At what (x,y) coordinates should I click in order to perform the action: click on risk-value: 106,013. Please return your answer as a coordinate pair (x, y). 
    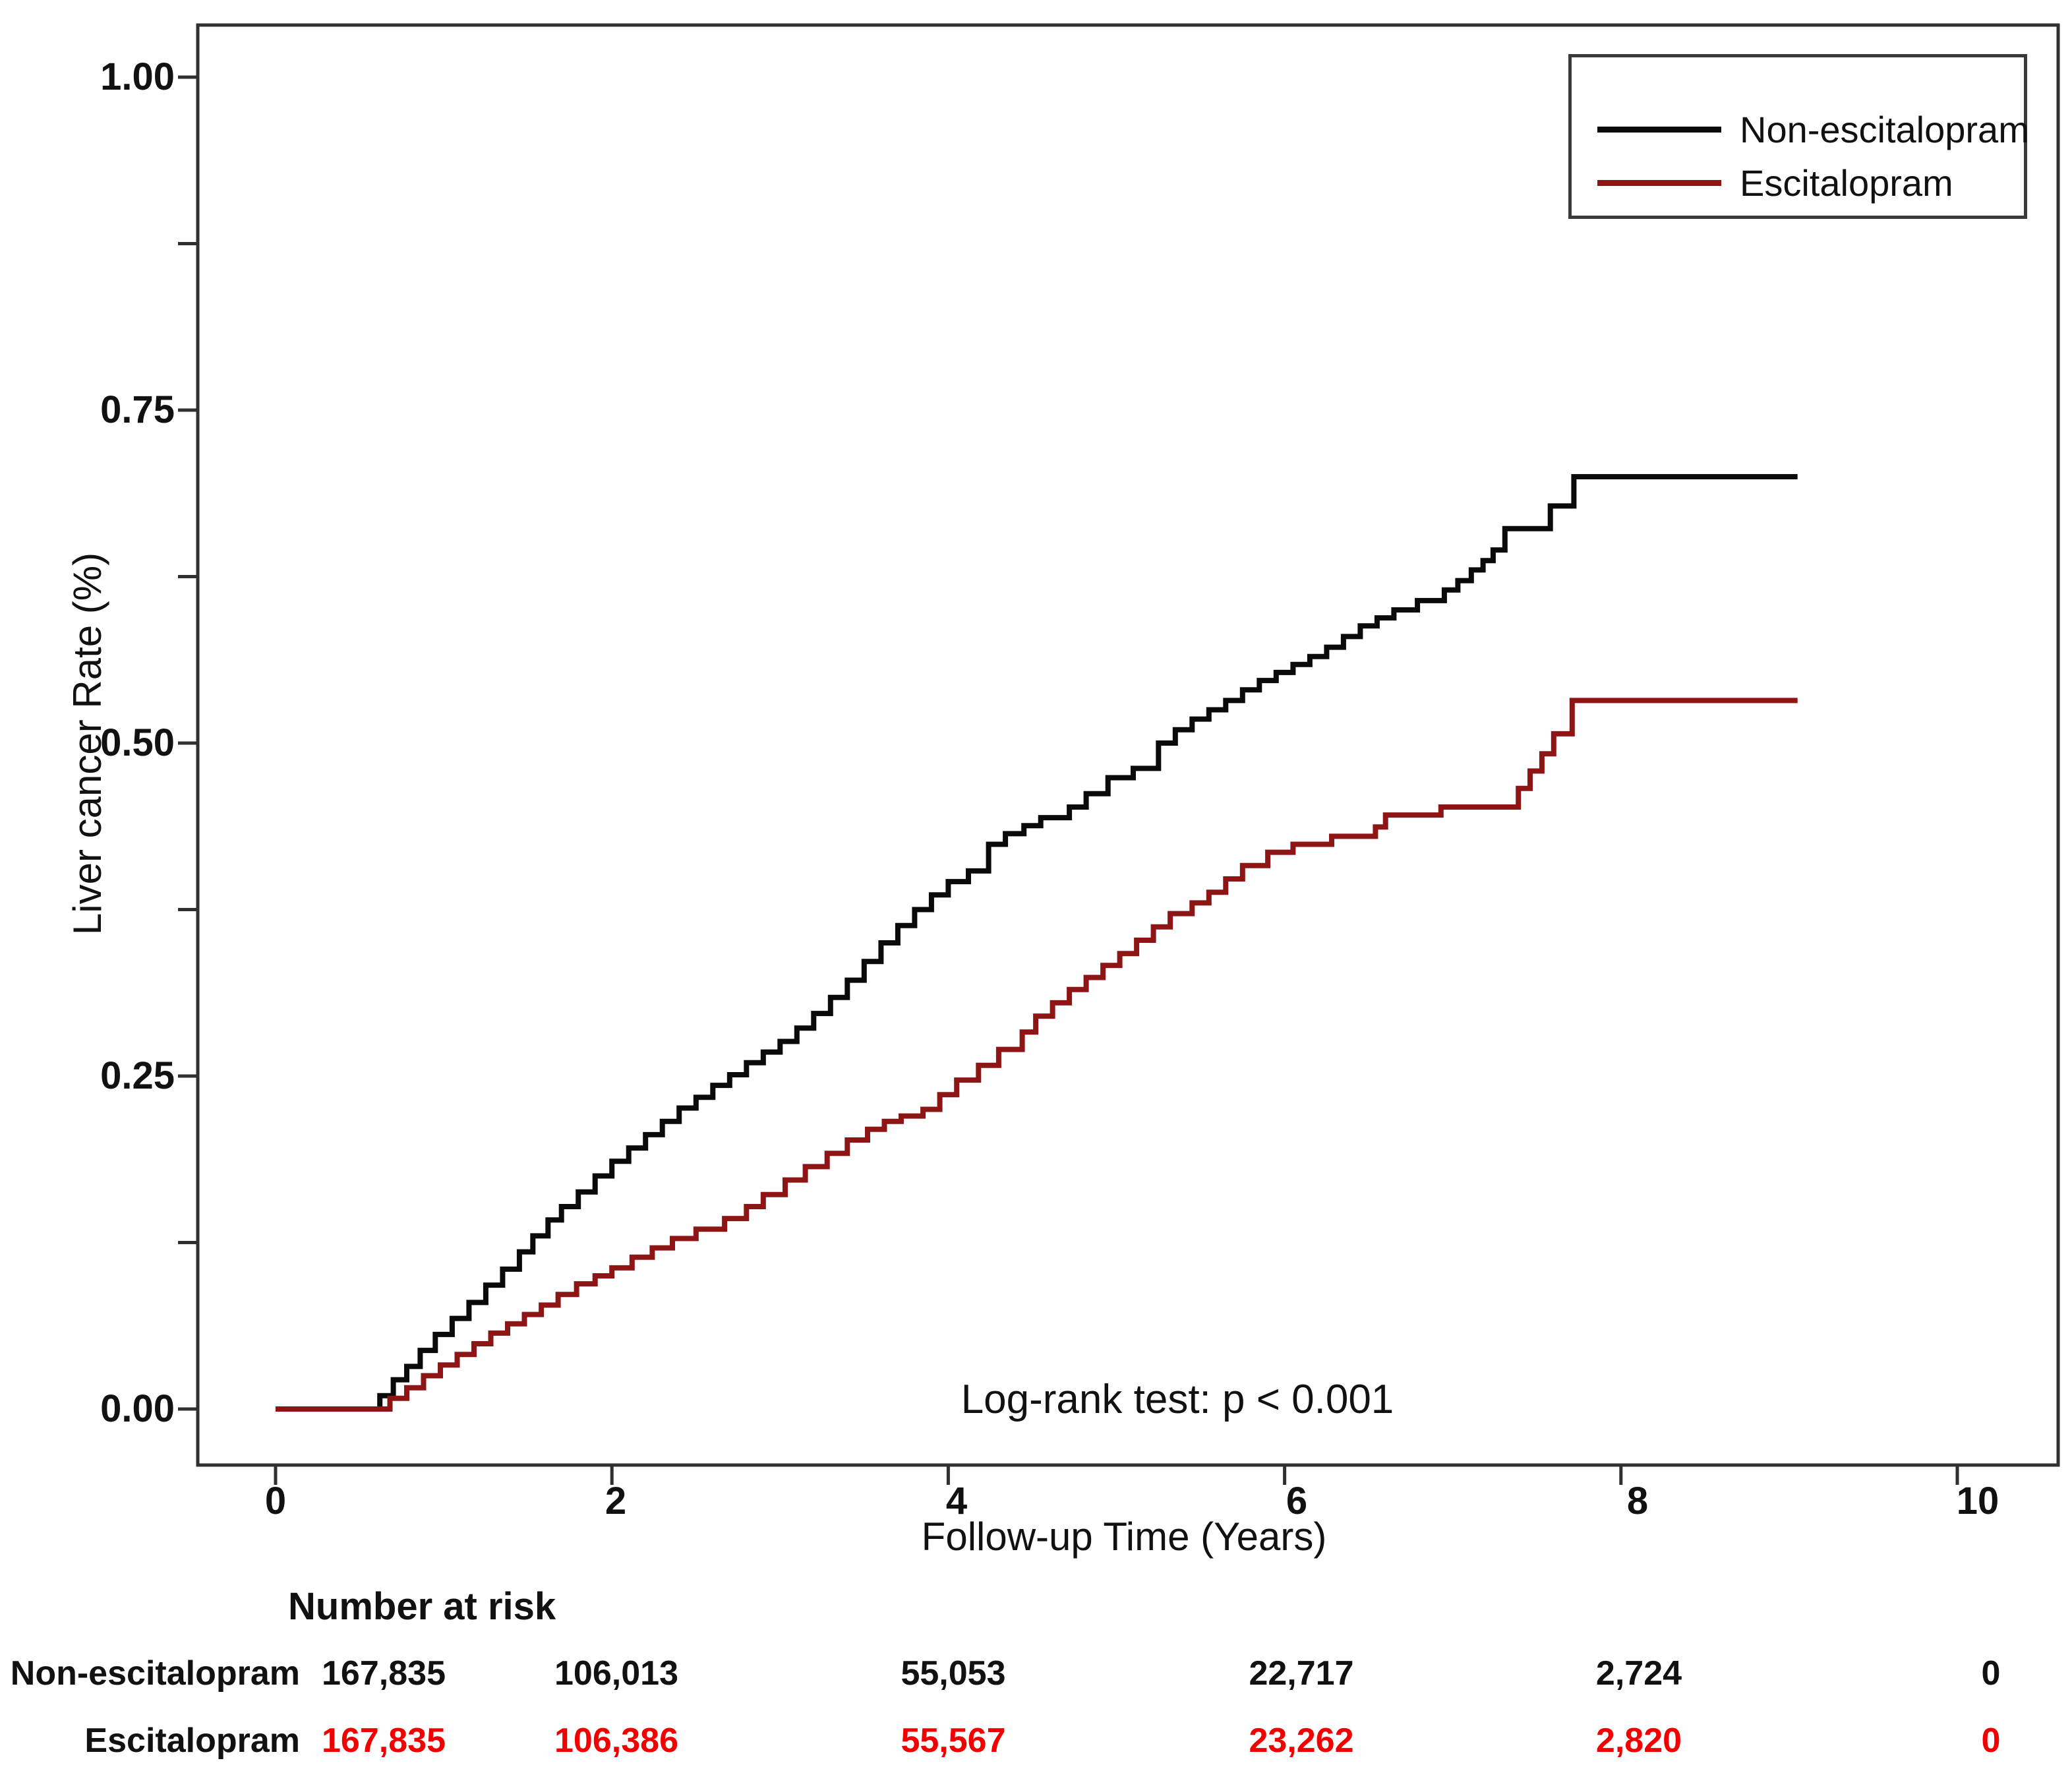
    Looking at the image, I should click on (616, 1673).